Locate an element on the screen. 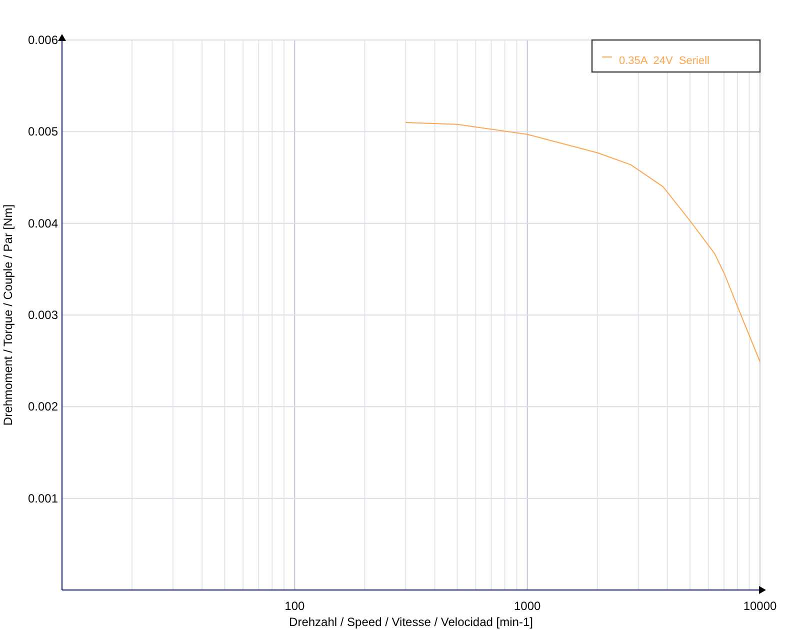 The width and height of the screenshot is (800, 630). x-tick-label: 1000 is located at coordinates (528, 606).